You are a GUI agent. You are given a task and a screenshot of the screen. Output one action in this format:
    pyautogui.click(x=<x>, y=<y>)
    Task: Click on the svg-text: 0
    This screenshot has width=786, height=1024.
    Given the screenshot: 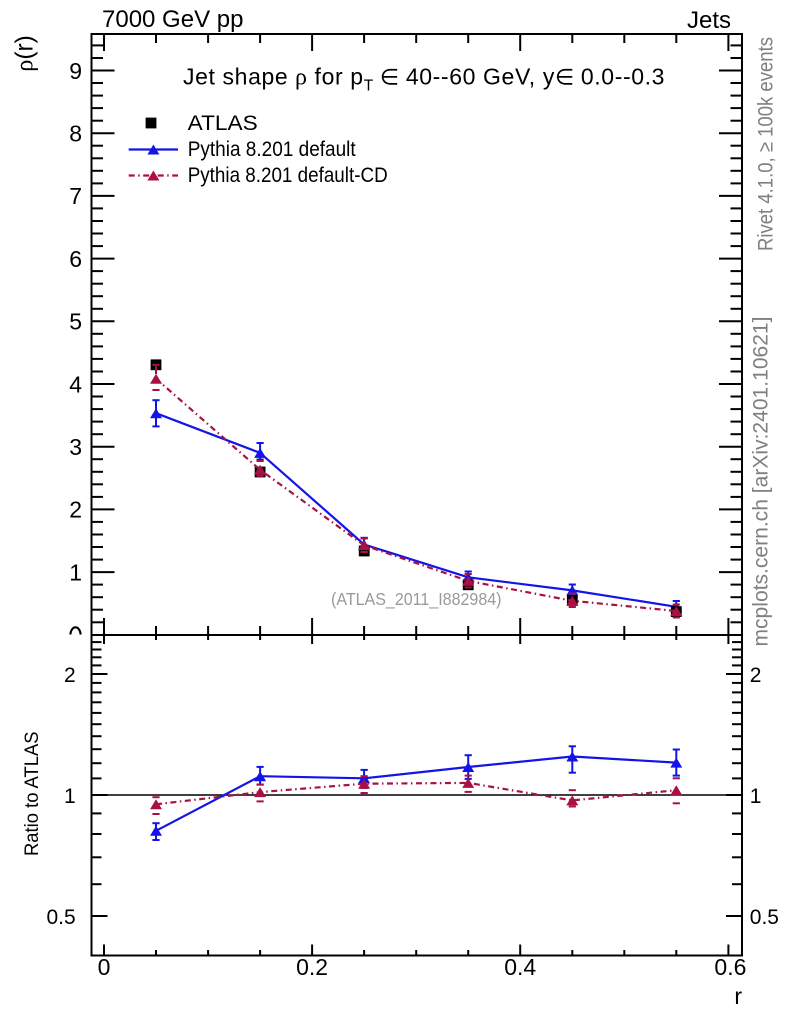 What is the action you would take?
    pyautogui.click(x=104, y=967)
    